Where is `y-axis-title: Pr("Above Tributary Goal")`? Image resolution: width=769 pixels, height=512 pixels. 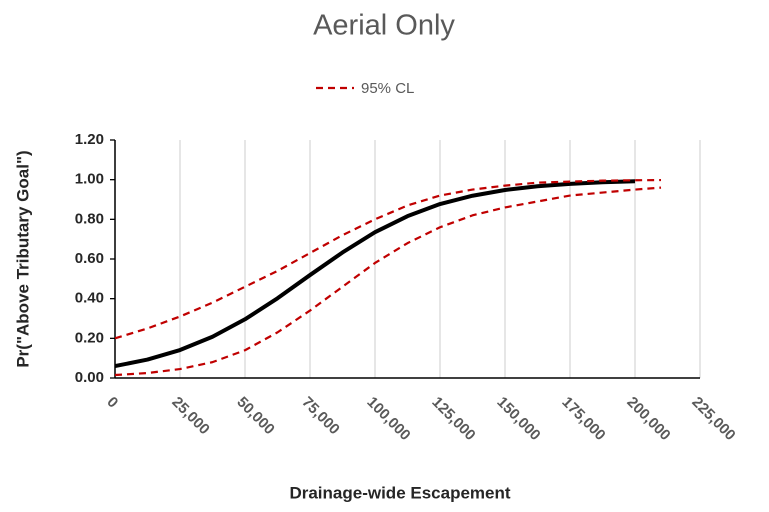
y-axis-title: Pr("Above Tributary Goal") is located at coordinates (22, 258).